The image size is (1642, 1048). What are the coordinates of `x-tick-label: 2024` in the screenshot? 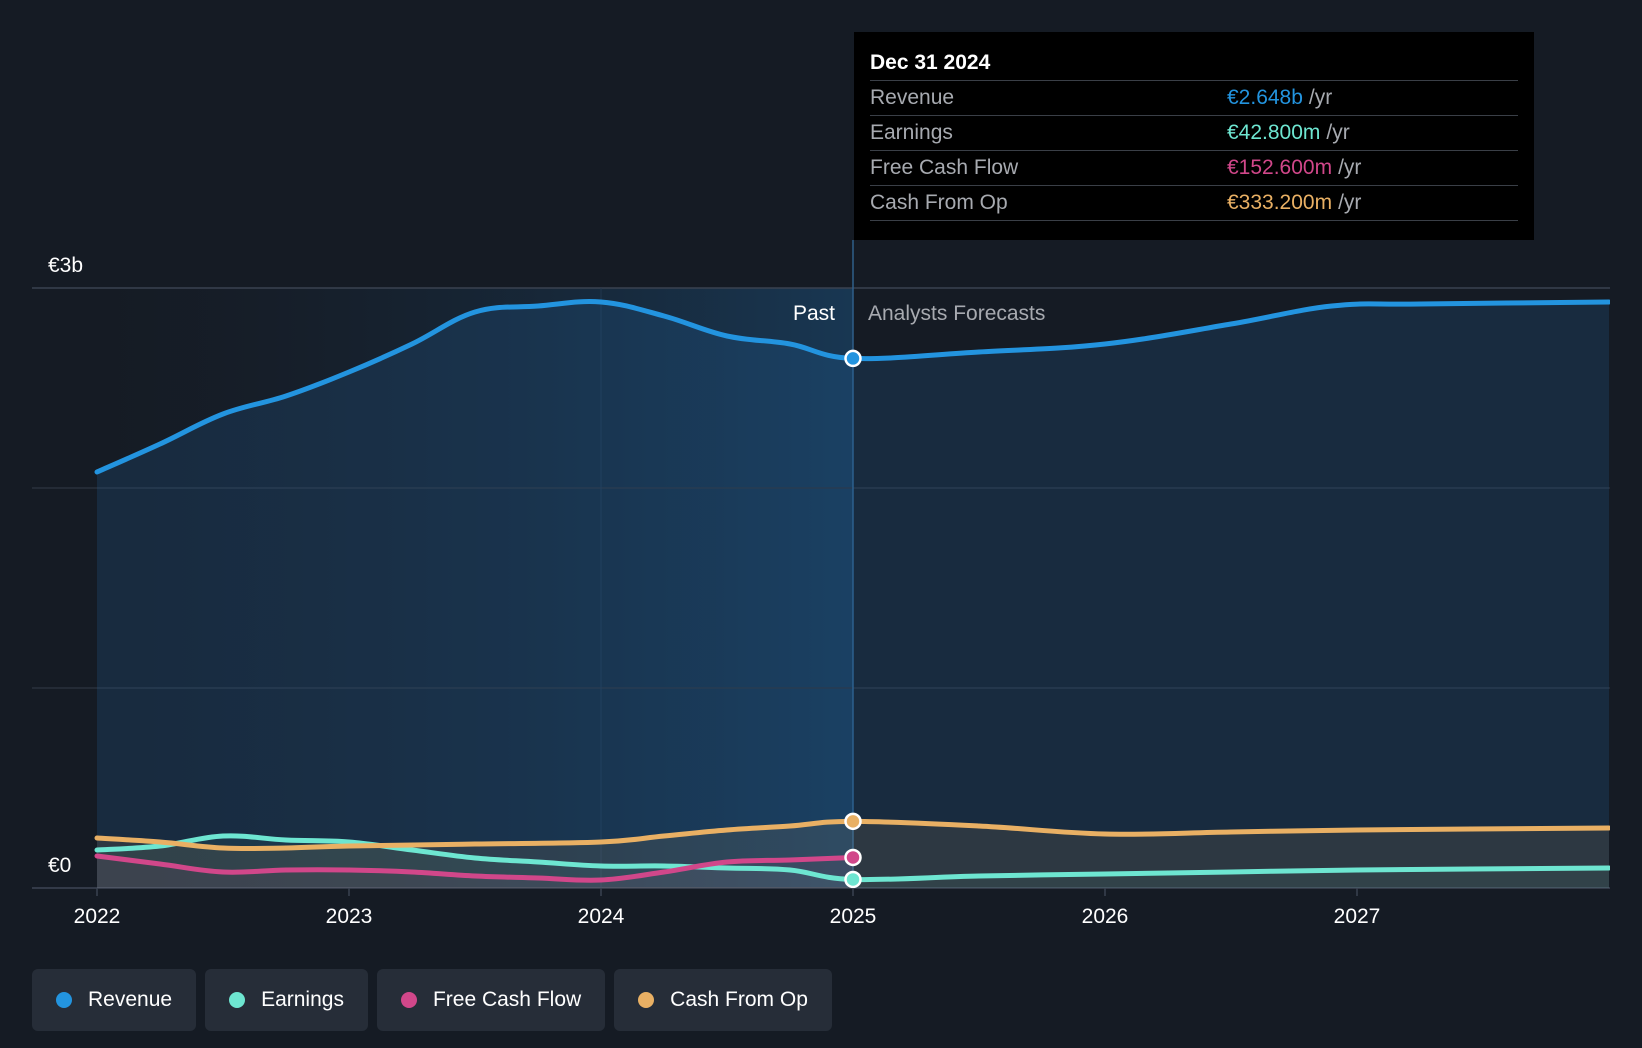 It's located at (601, 916).